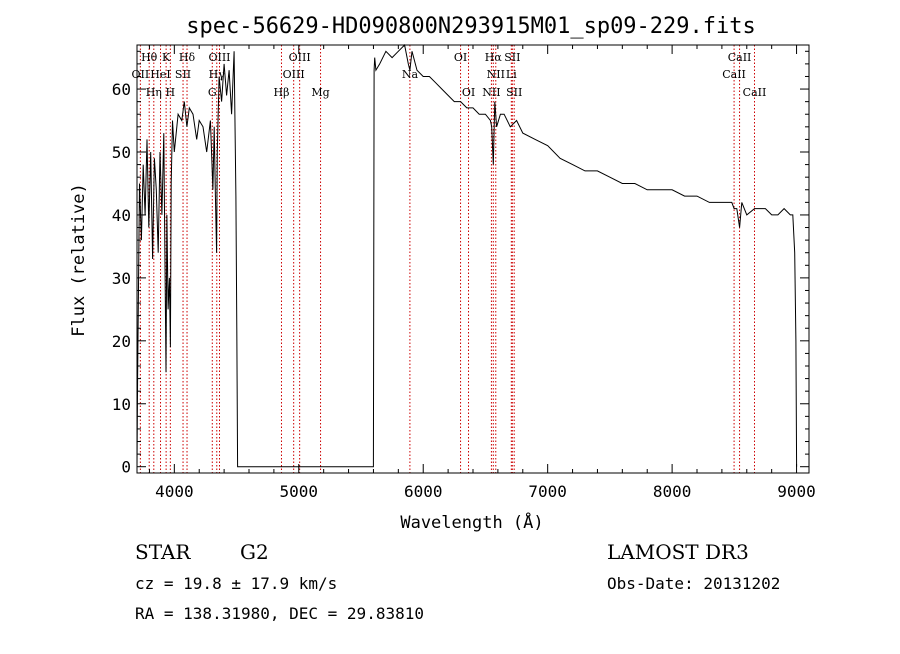  I want to click on obs-date-text: Obs-Date: 20131202, so click(693, 583).